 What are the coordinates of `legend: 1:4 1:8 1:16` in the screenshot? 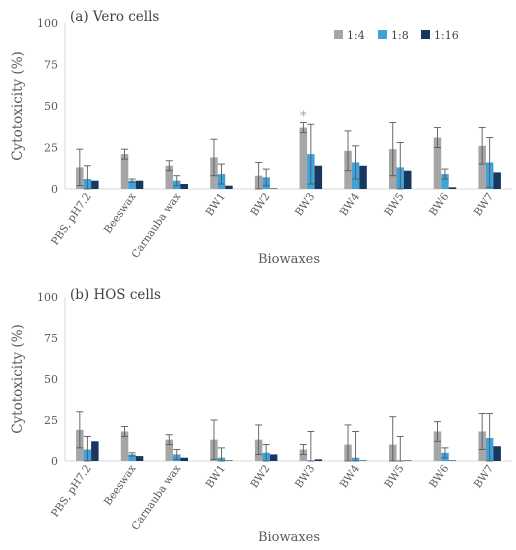 It's located at (396, 35).